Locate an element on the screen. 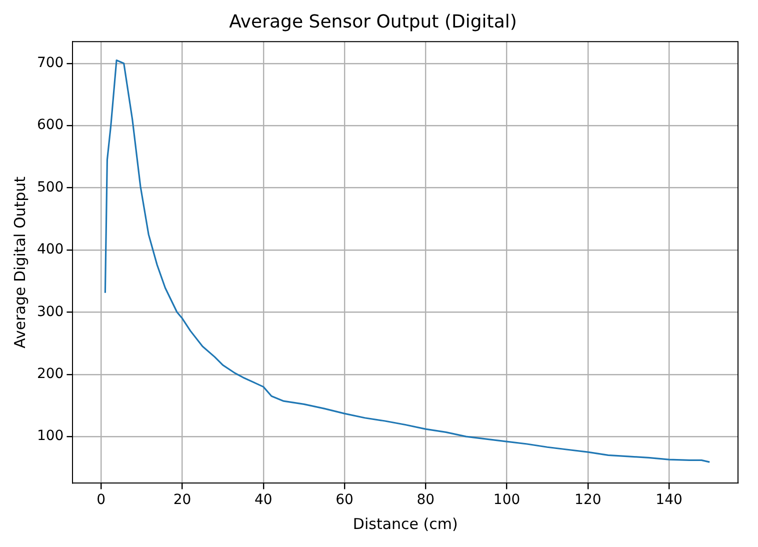  x-tick-label: 60 is located at coordinates (345, 500).